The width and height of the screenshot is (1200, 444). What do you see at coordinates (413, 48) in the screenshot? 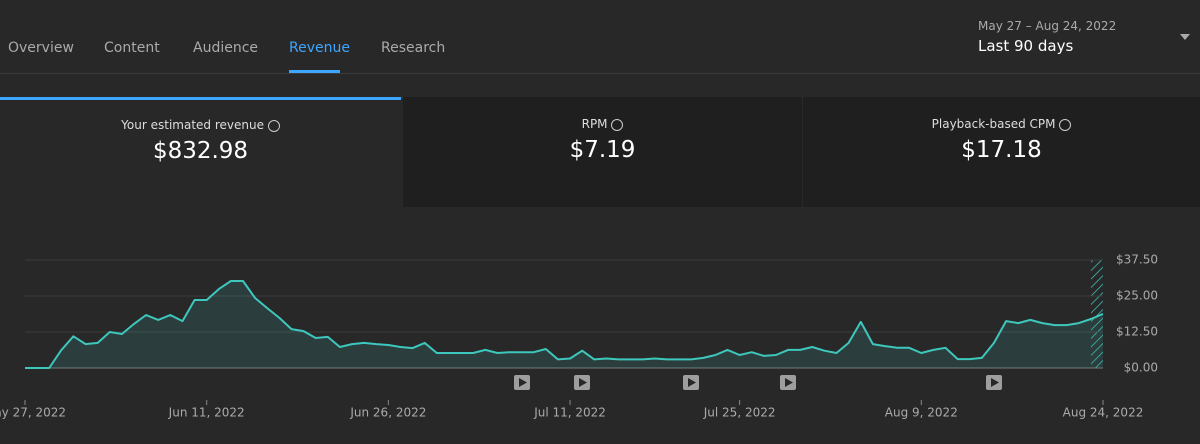
I see `tab: Research` at bounding box center [413, 48].